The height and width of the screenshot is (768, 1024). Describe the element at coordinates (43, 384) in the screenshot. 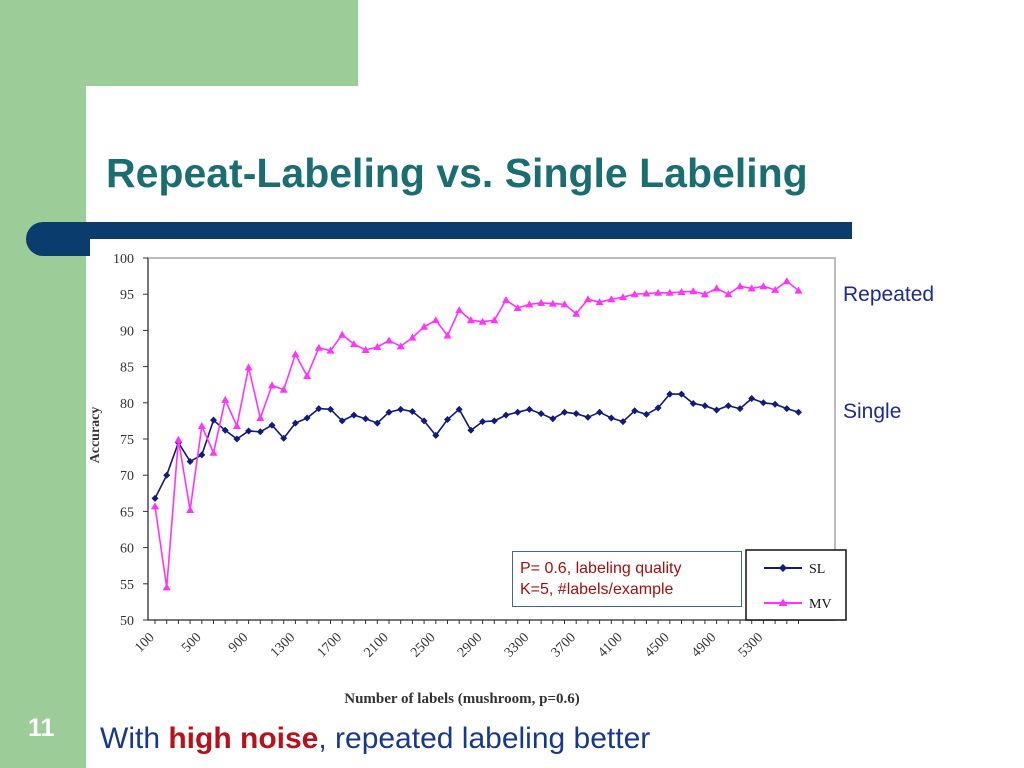

I see `background-left-band` at that location.